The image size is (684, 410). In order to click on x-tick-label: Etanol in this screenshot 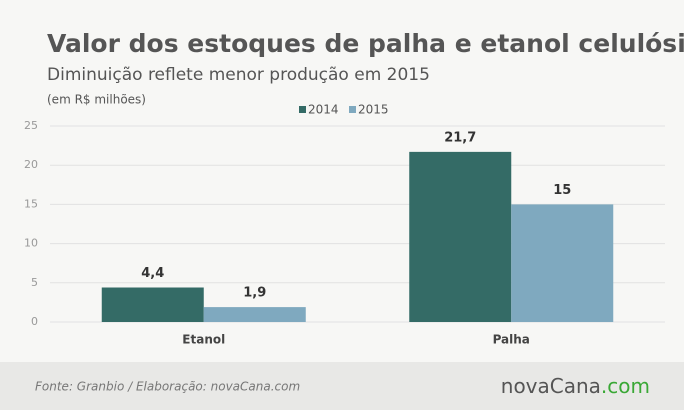, I will do `click(203, 340)`.